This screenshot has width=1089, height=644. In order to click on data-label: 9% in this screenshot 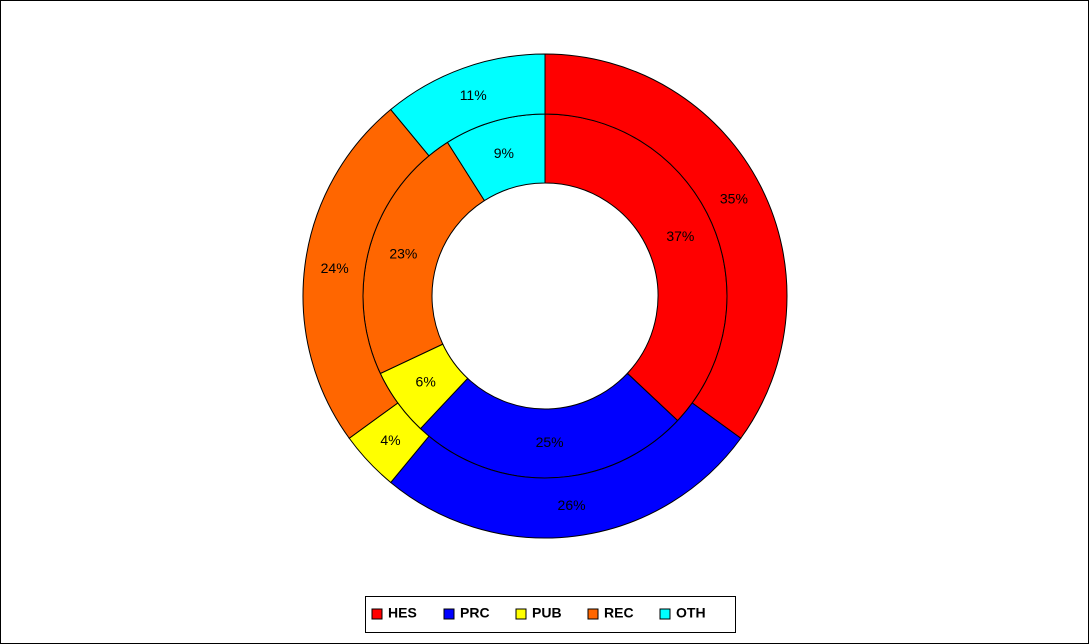, I will do `click(504, 153)`.